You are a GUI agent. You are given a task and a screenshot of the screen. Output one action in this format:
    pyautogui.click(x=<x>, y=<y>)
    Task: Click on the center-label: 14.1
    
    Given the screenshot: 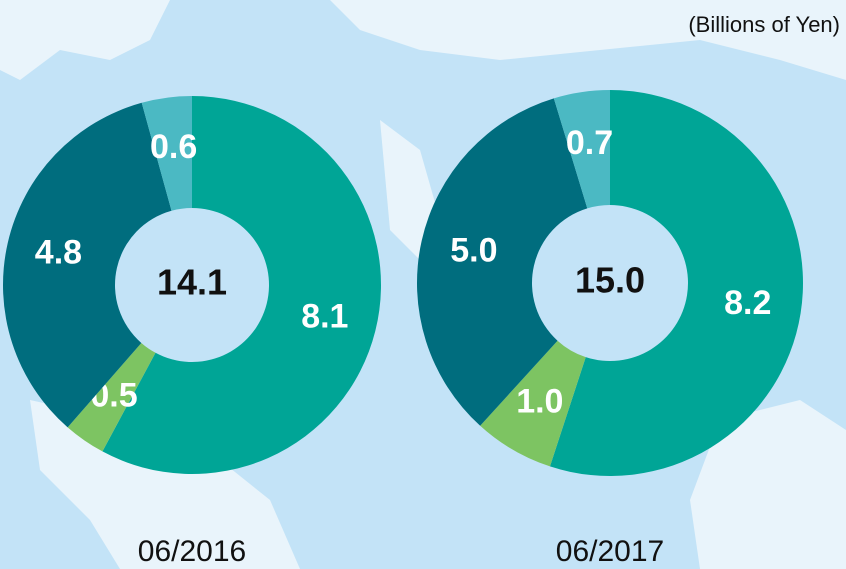 What is the action you would take?
    pyautogui.click(x=192, y=282)
    